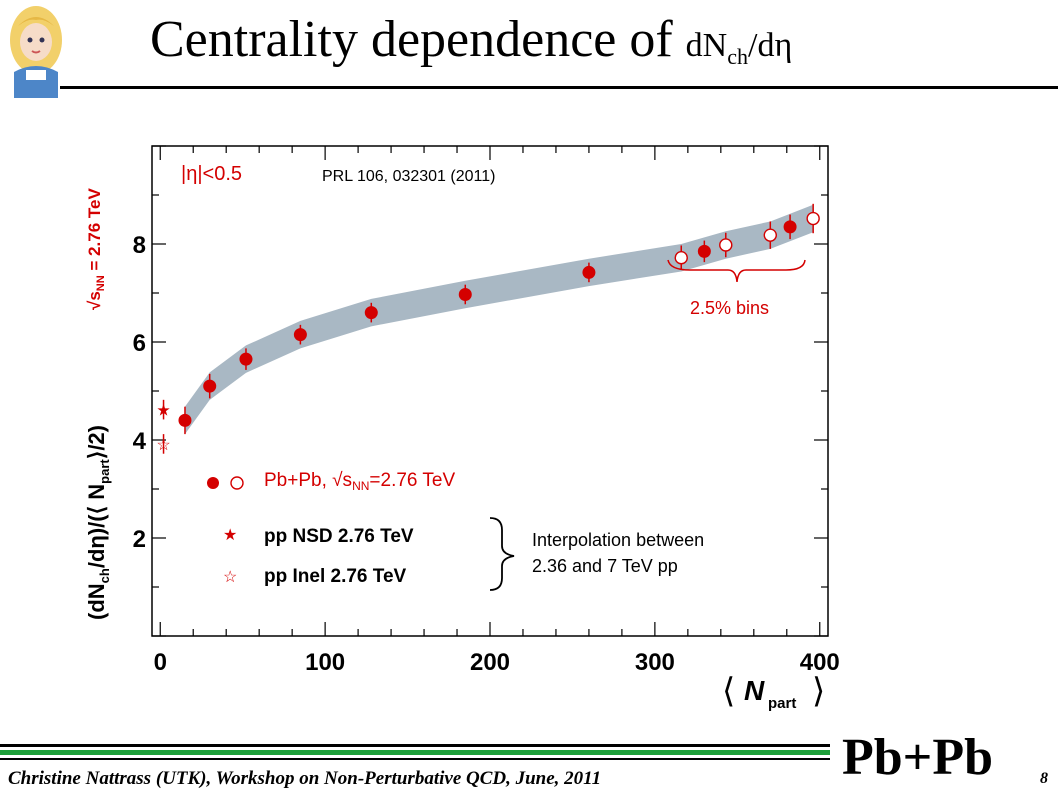 The height and width of the screenshot is (794, 1058). What do you see at coordinates (36, 52) in the screenshot?
I see `alice-logo-icon` at bounding box center [36, 52].